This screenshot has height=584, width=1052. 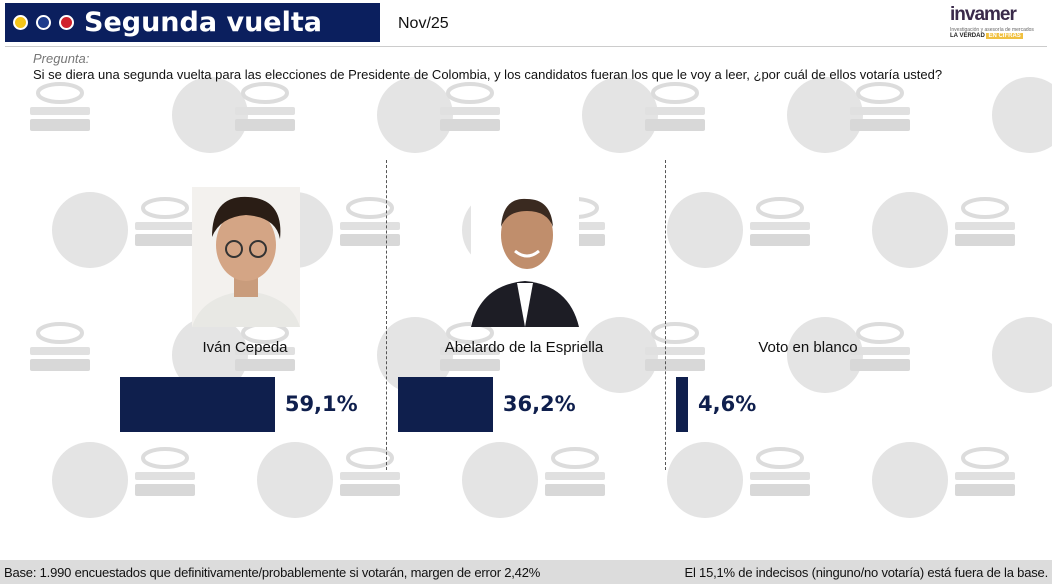 What do you see at coordinates (992, 29) in the screenshot?
I see `logo-tagline: Investigación y asesoría de mercados` at bounding box center [992, 29].